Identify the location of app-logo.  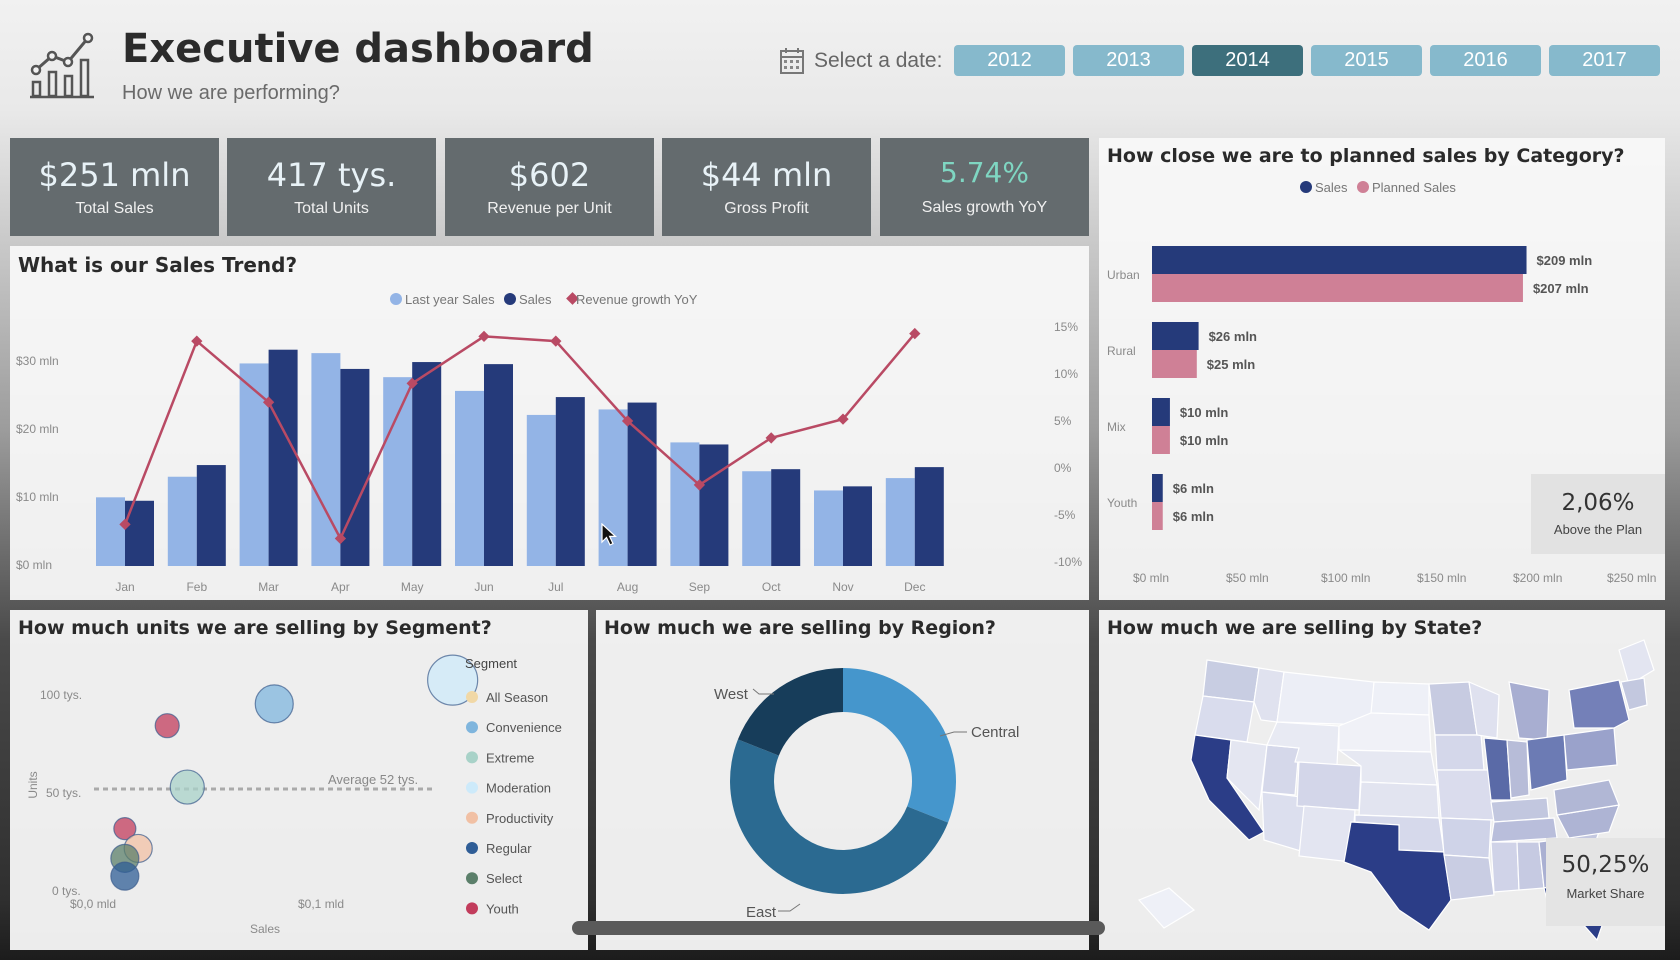
(63, 65).